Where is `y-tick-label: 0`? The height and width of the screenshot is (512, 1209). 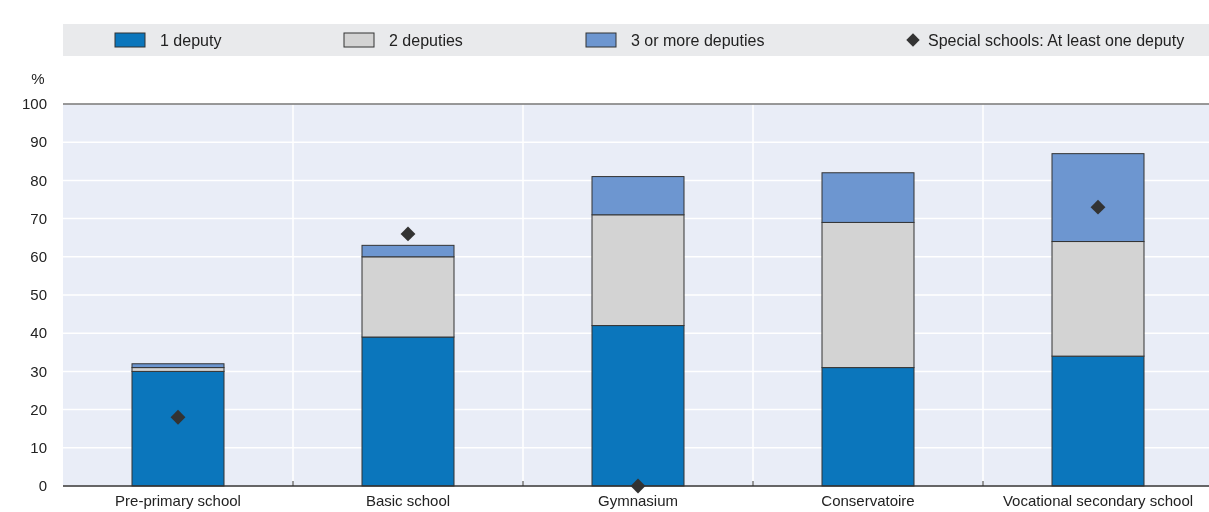
y-tick-label: 0 is located at coordinates (42, 486).